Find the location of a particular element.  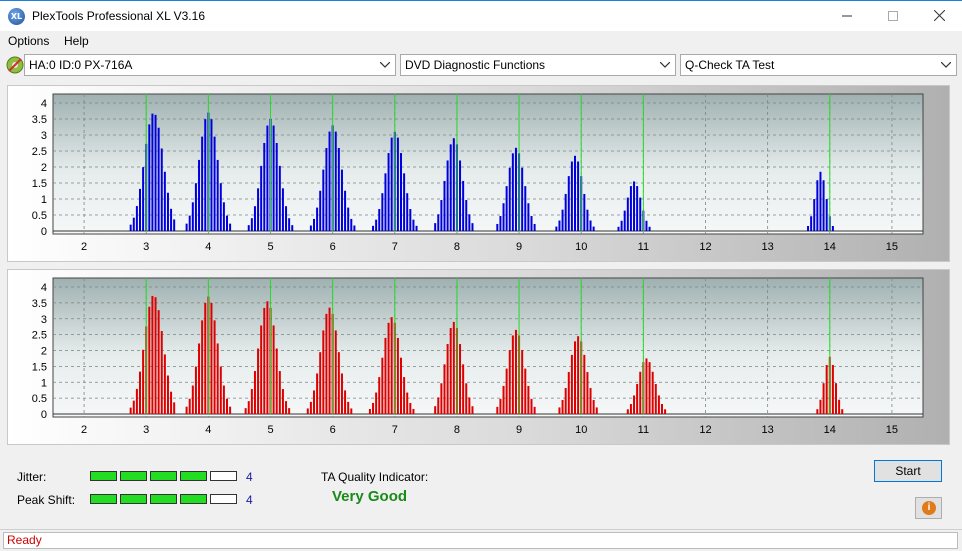

minimize-button is located at coordinates (847, 16).